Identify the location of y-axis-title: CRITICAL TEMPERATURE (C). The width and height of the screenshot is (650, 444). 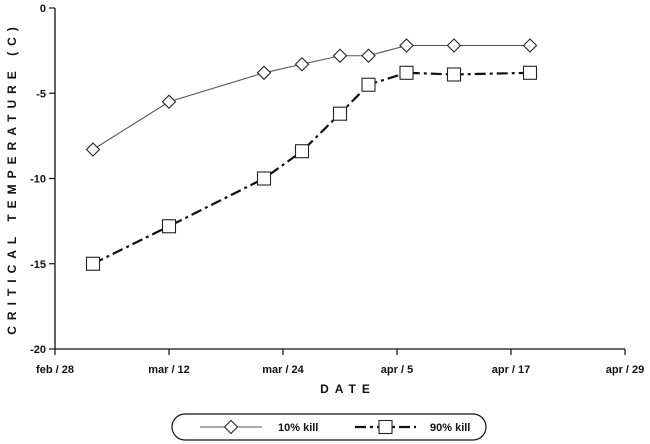
(12, 178).